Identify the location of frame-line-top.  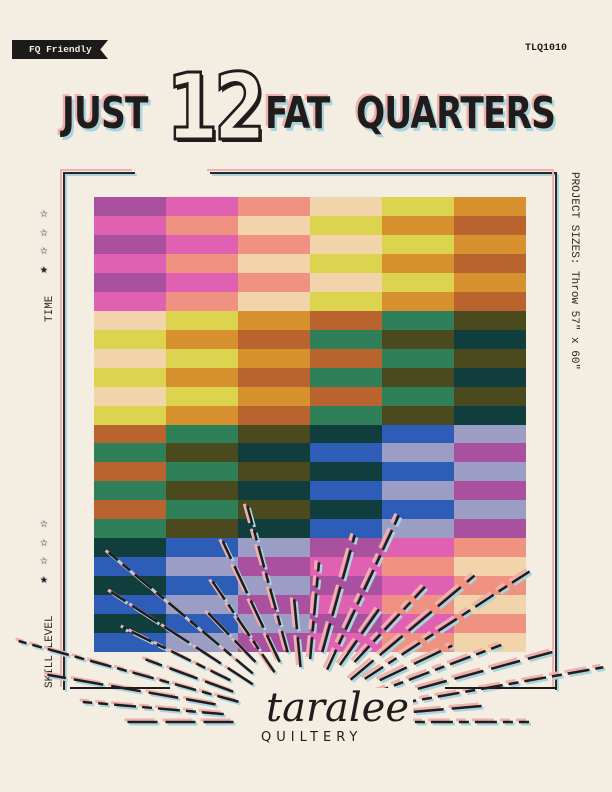
(383, 173).